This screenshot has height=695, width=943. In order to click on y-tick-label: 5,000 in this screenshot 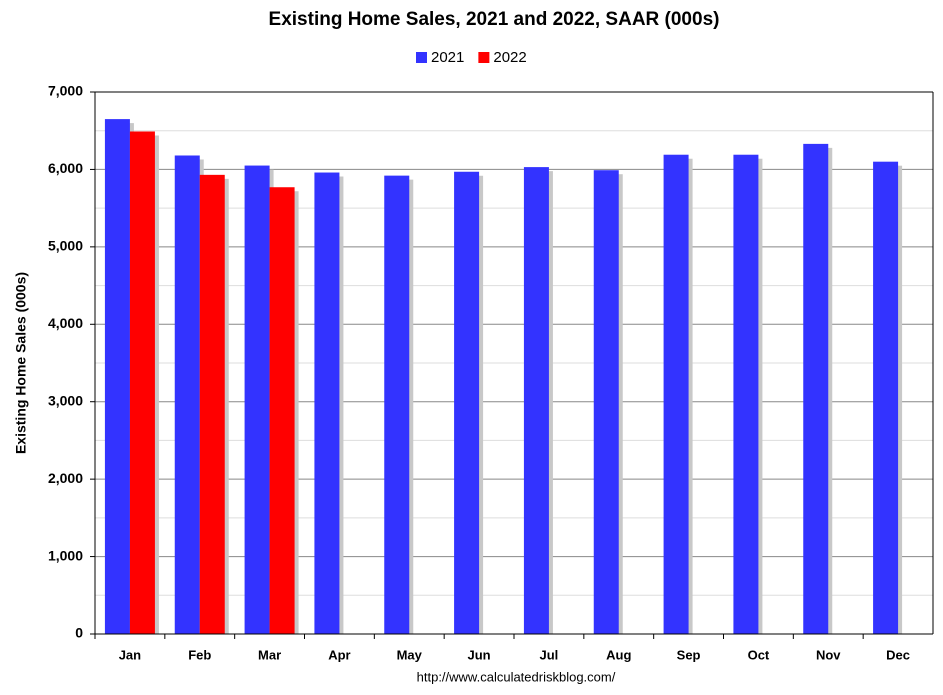, I will do `click(65, 246)`.